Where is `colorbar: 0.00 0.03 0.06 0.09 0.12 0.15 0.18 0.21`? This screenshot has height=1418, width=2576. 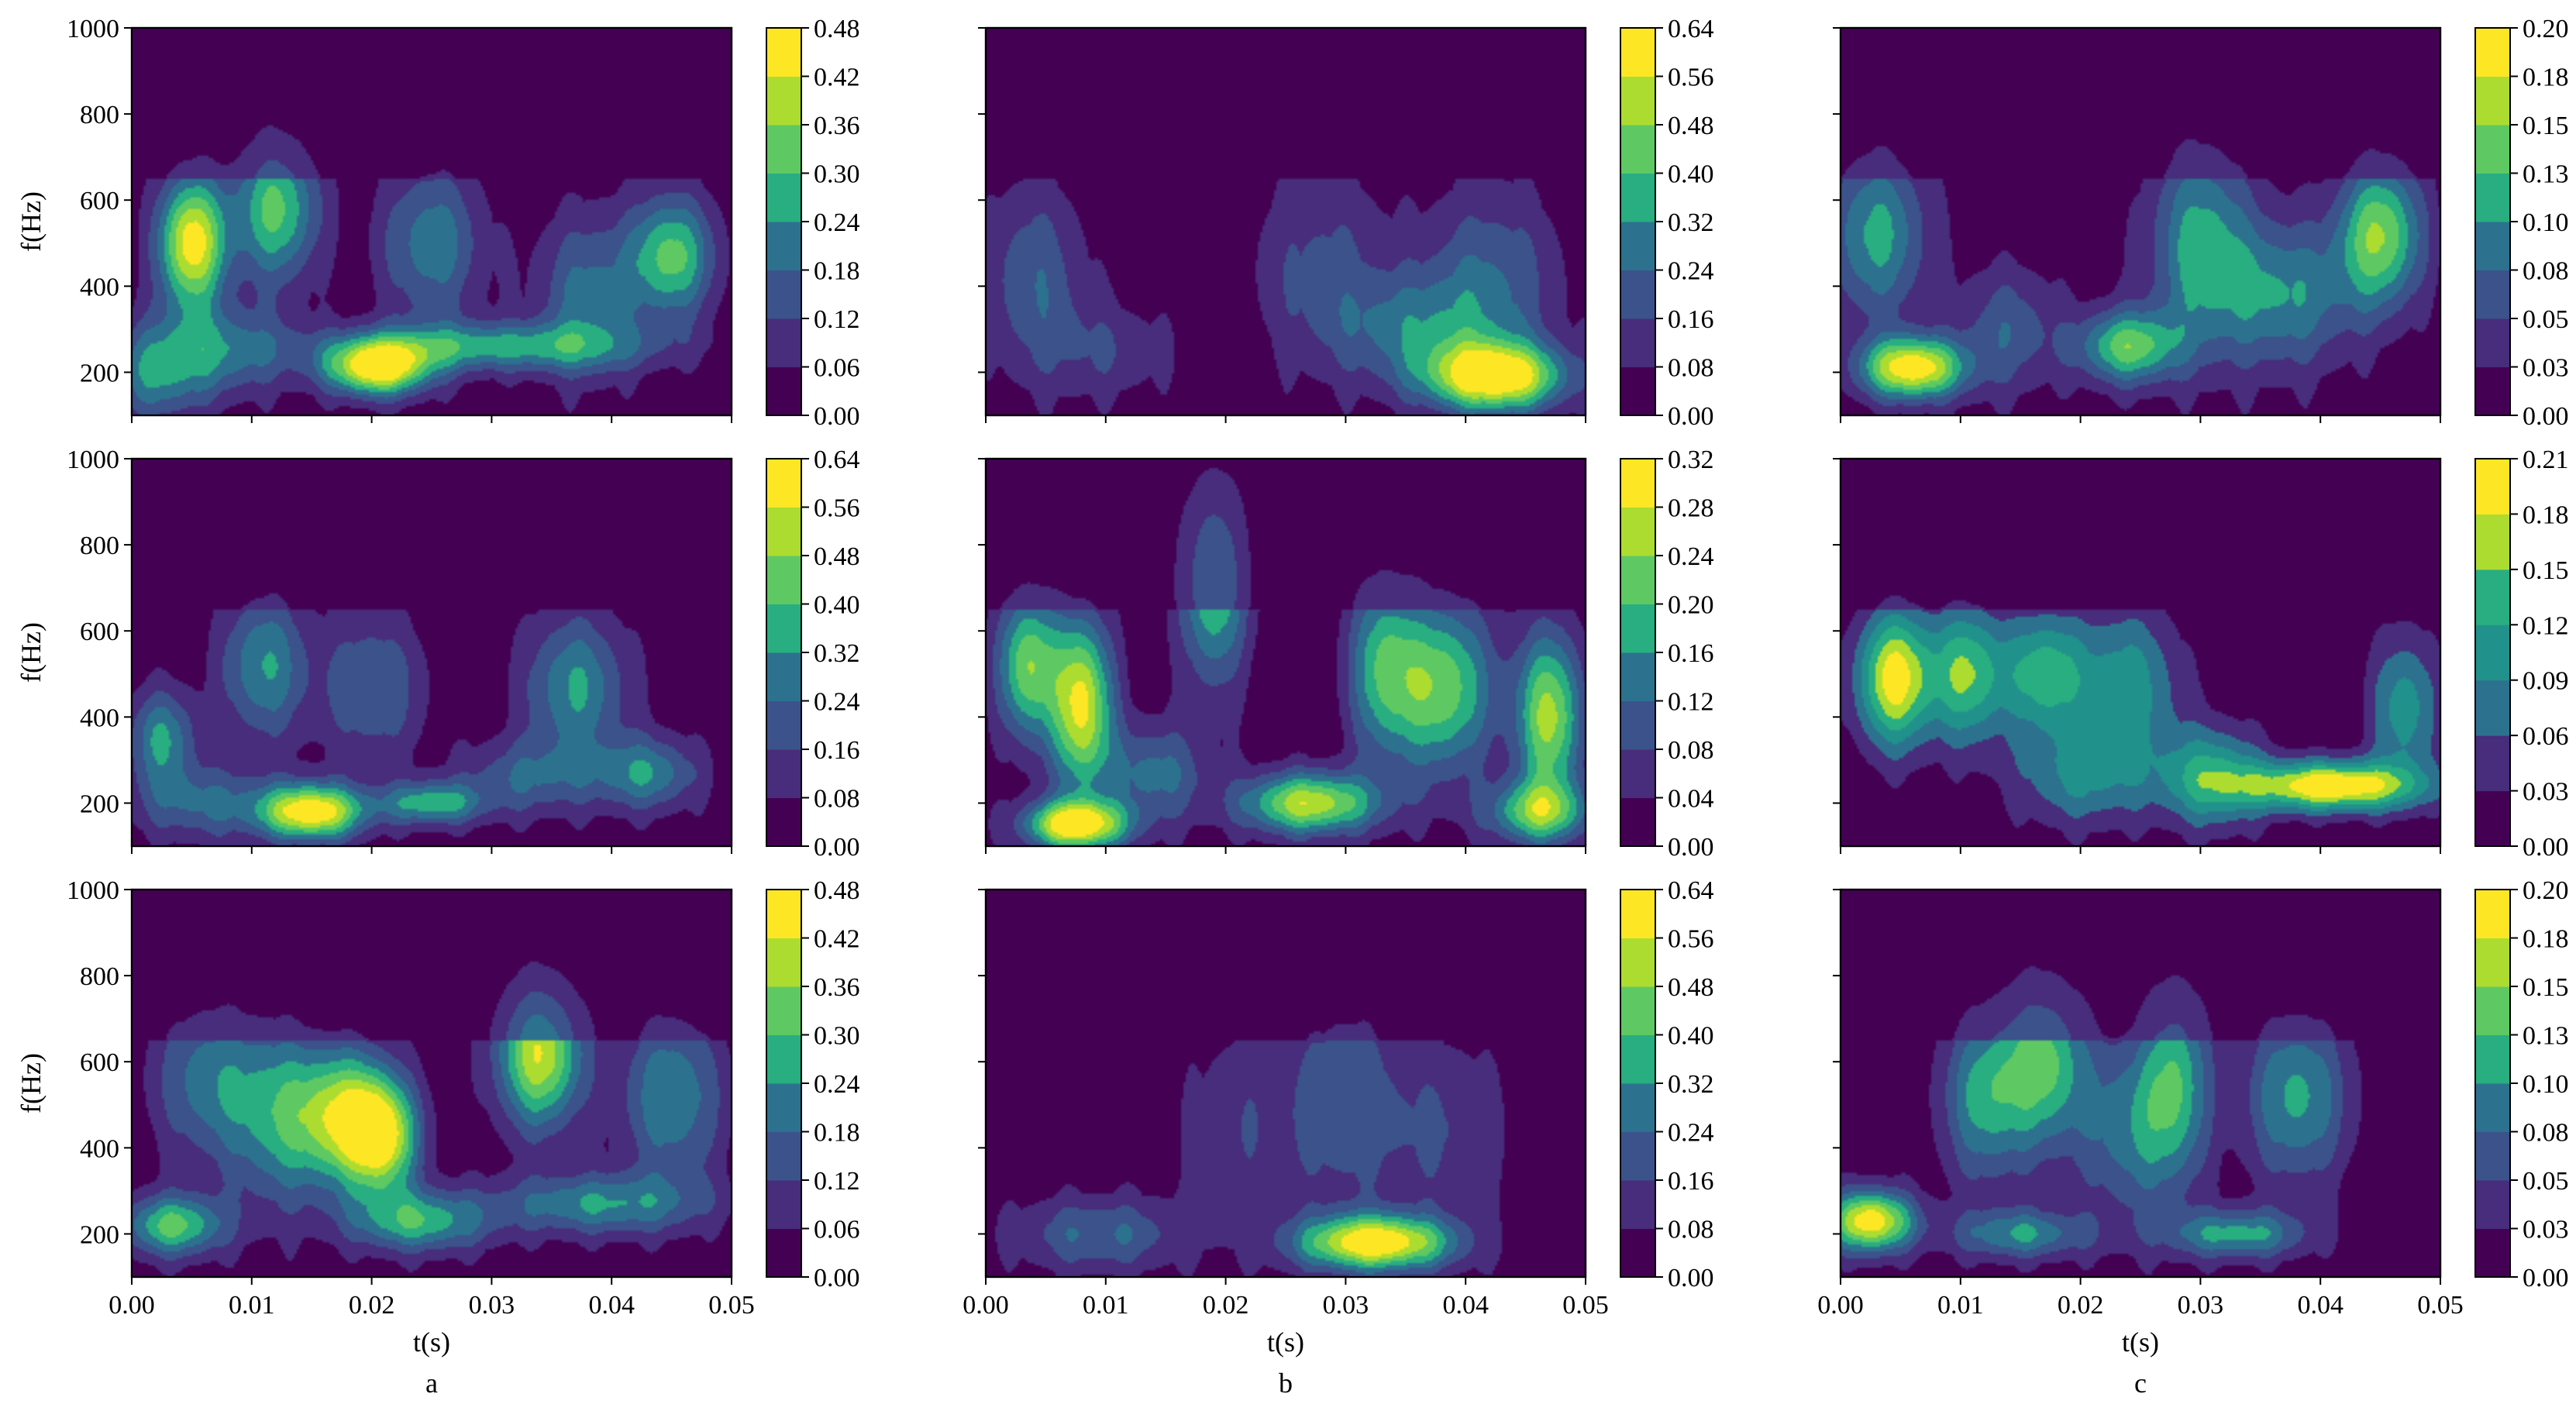 colorbar: 0.00 0.03 0.06 0.09 0.12 0.15 0.18 0.21 is located at coordinates (2521, 654).